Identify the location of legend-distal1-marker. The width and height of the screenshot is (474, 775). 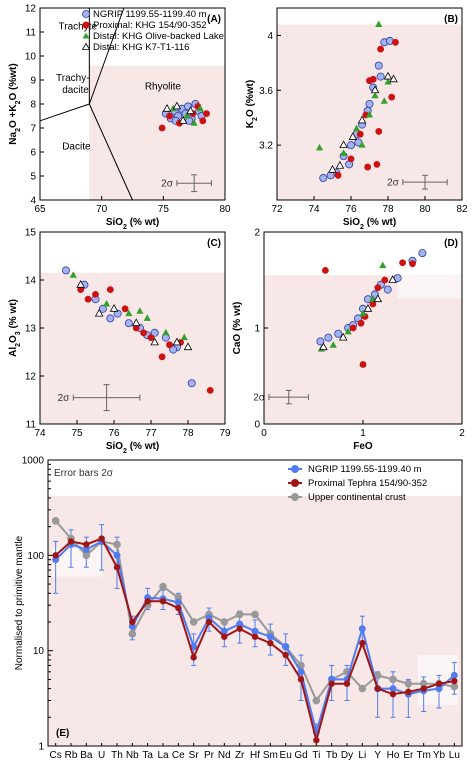
(86, 35).